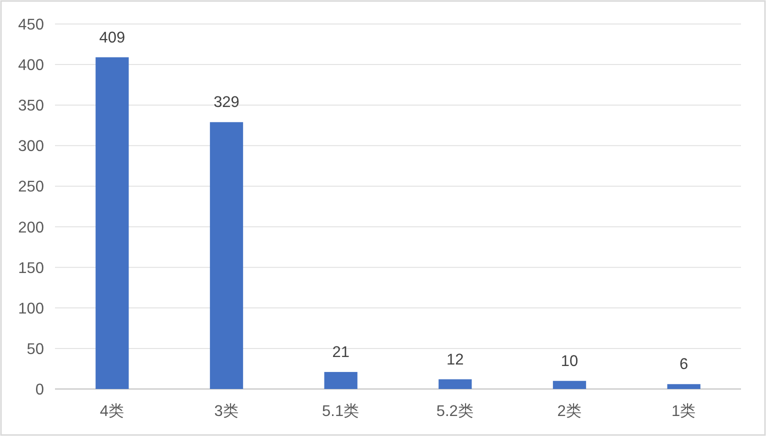 This screenshot has height=437, width=767. I want to click on x-tick-label: 2类, so click(569, 411).